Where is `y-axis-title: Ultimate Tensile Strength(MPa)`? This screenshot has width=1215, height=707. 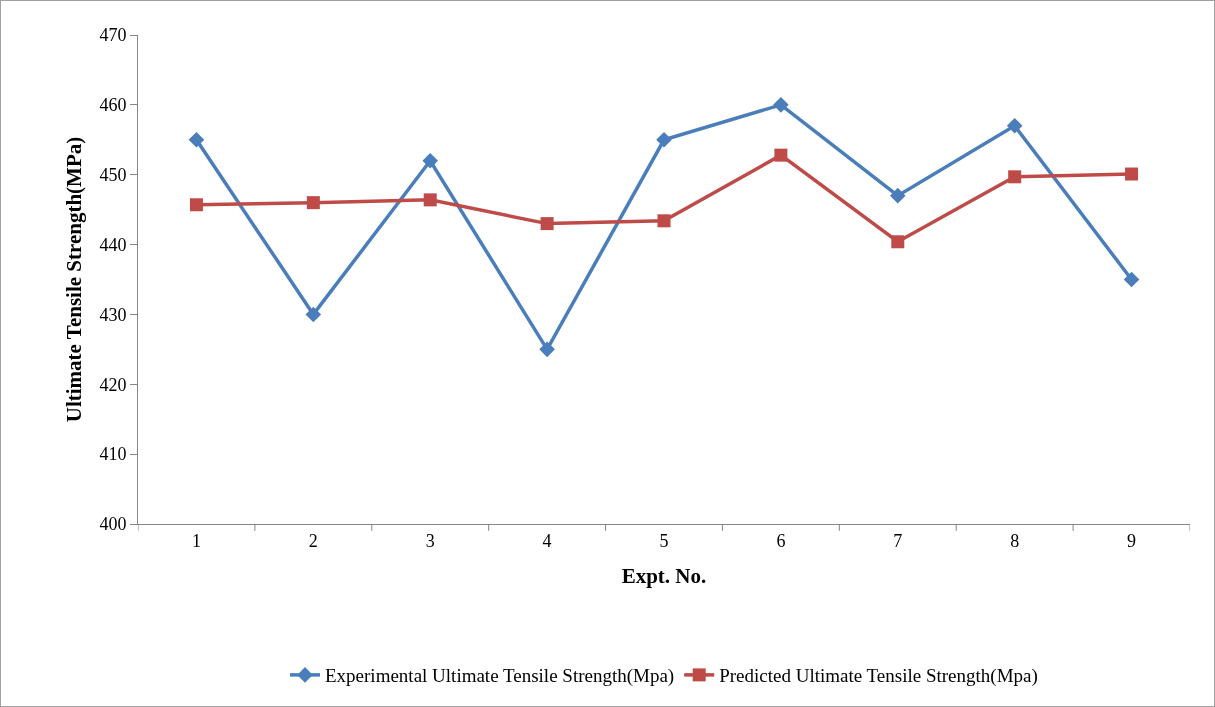
y-axis-title: Ultimate Tensile Strength(MPa) is located at coordinates (73, 279).